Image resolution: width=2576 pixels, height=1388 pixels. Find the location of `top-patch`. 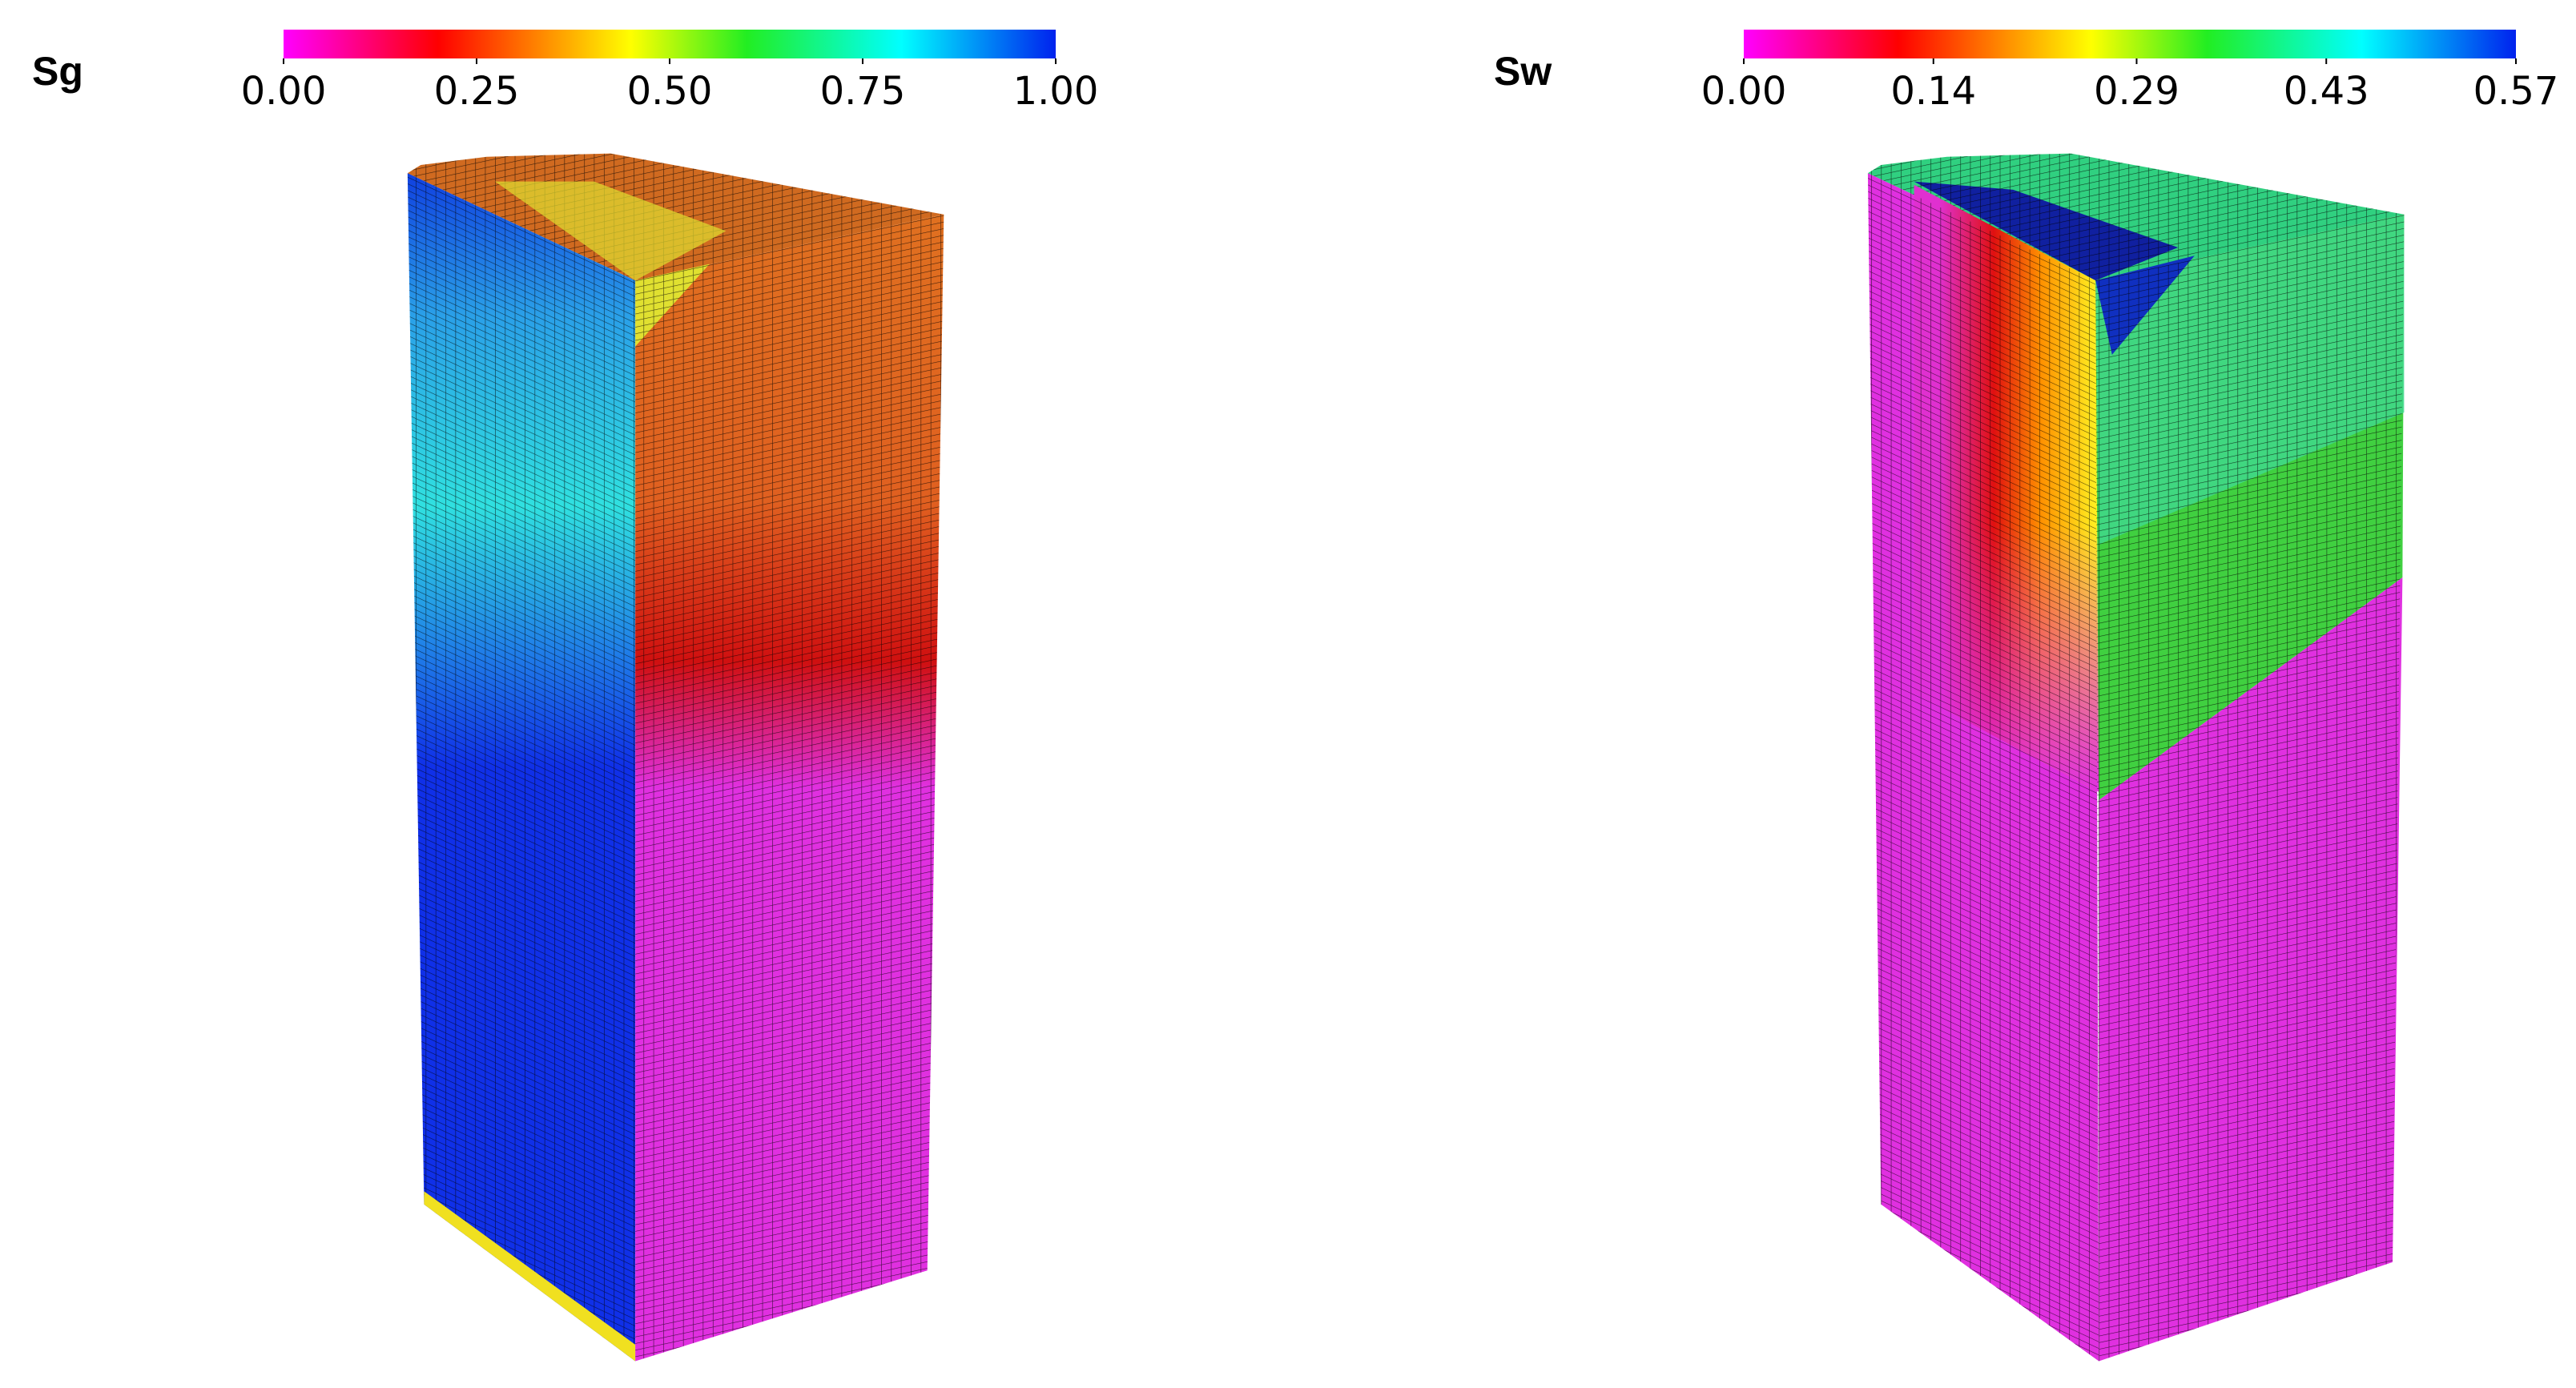

top-patch is located at coordinates (611, 231).